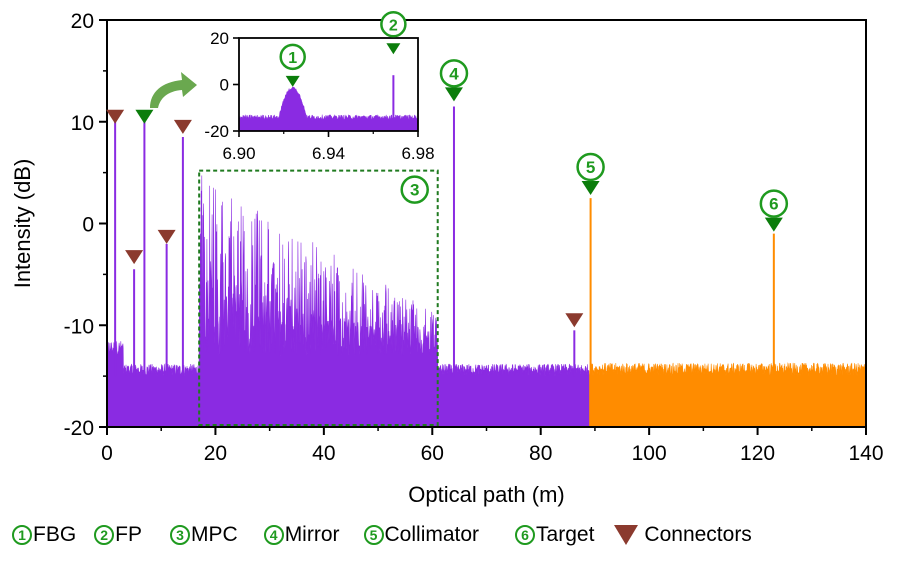 The height and width of the screenshot is (562, 900). Describe the element at coordinates (432, 534) in the screenshot. I see `legend-label: Collimator` at that location.